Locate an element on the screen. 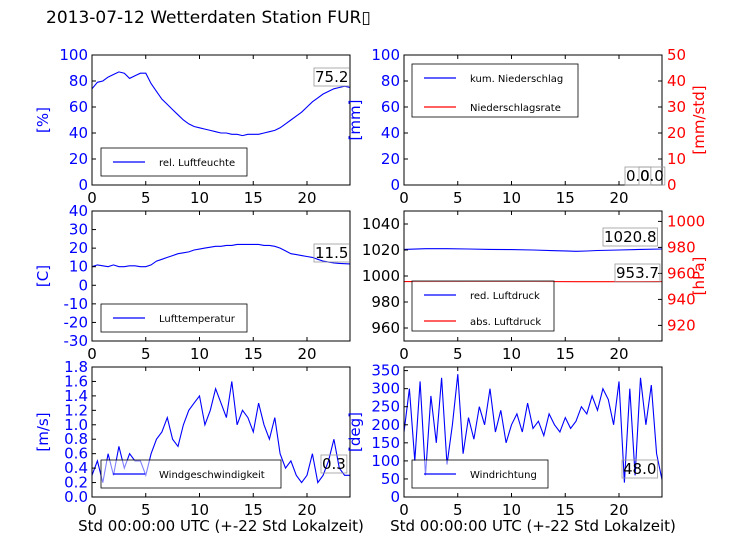  precipitation-current-value: 0.0 is located at coordinates (638, 176).